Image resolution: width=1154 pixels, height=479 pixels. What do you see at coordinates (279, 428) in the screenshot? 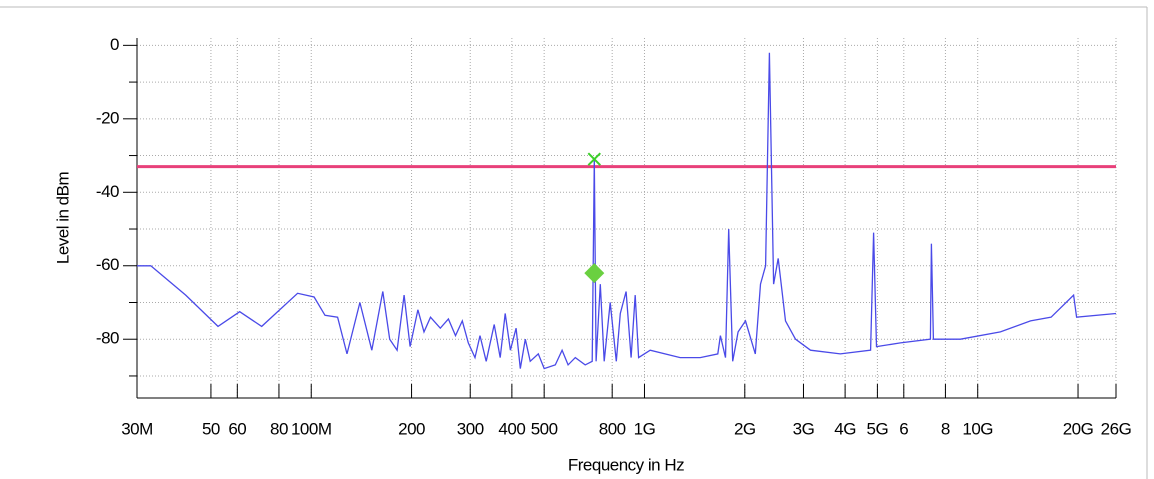
I see `x-tick-label: 80` at bounding box center [279, 428].